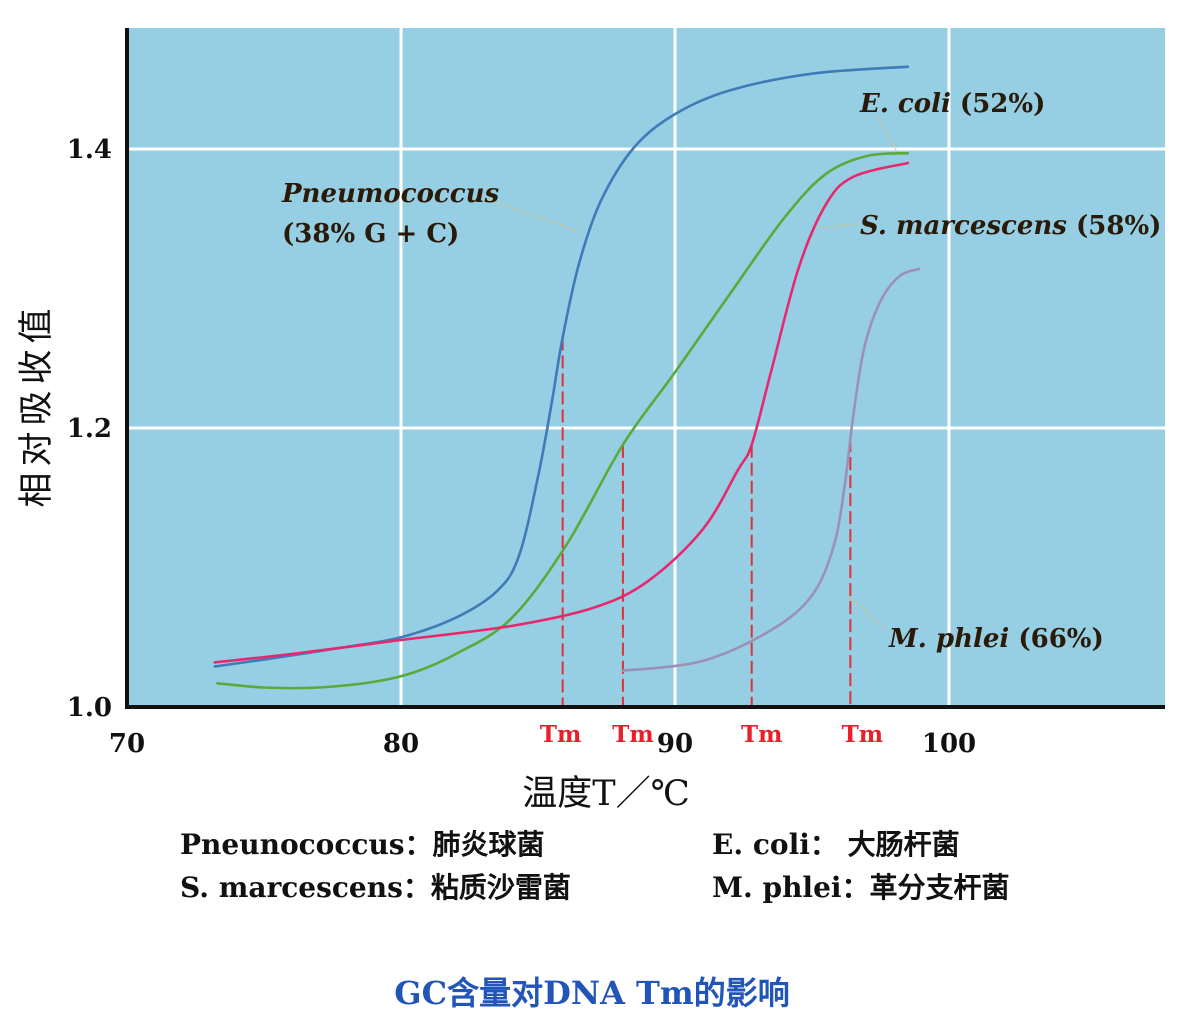  Describe the element at coordinates (127, 744) in the screenshot. I see `x-tick-label: 70` at that location.